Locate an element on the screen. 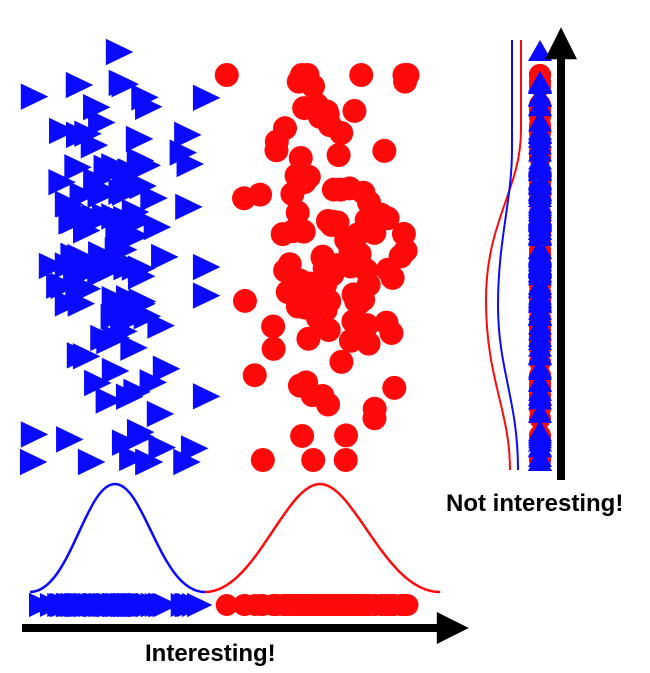 The height and width of the screenshot is (673, 650). x-projection-markers is located at coordinates (224, 605).